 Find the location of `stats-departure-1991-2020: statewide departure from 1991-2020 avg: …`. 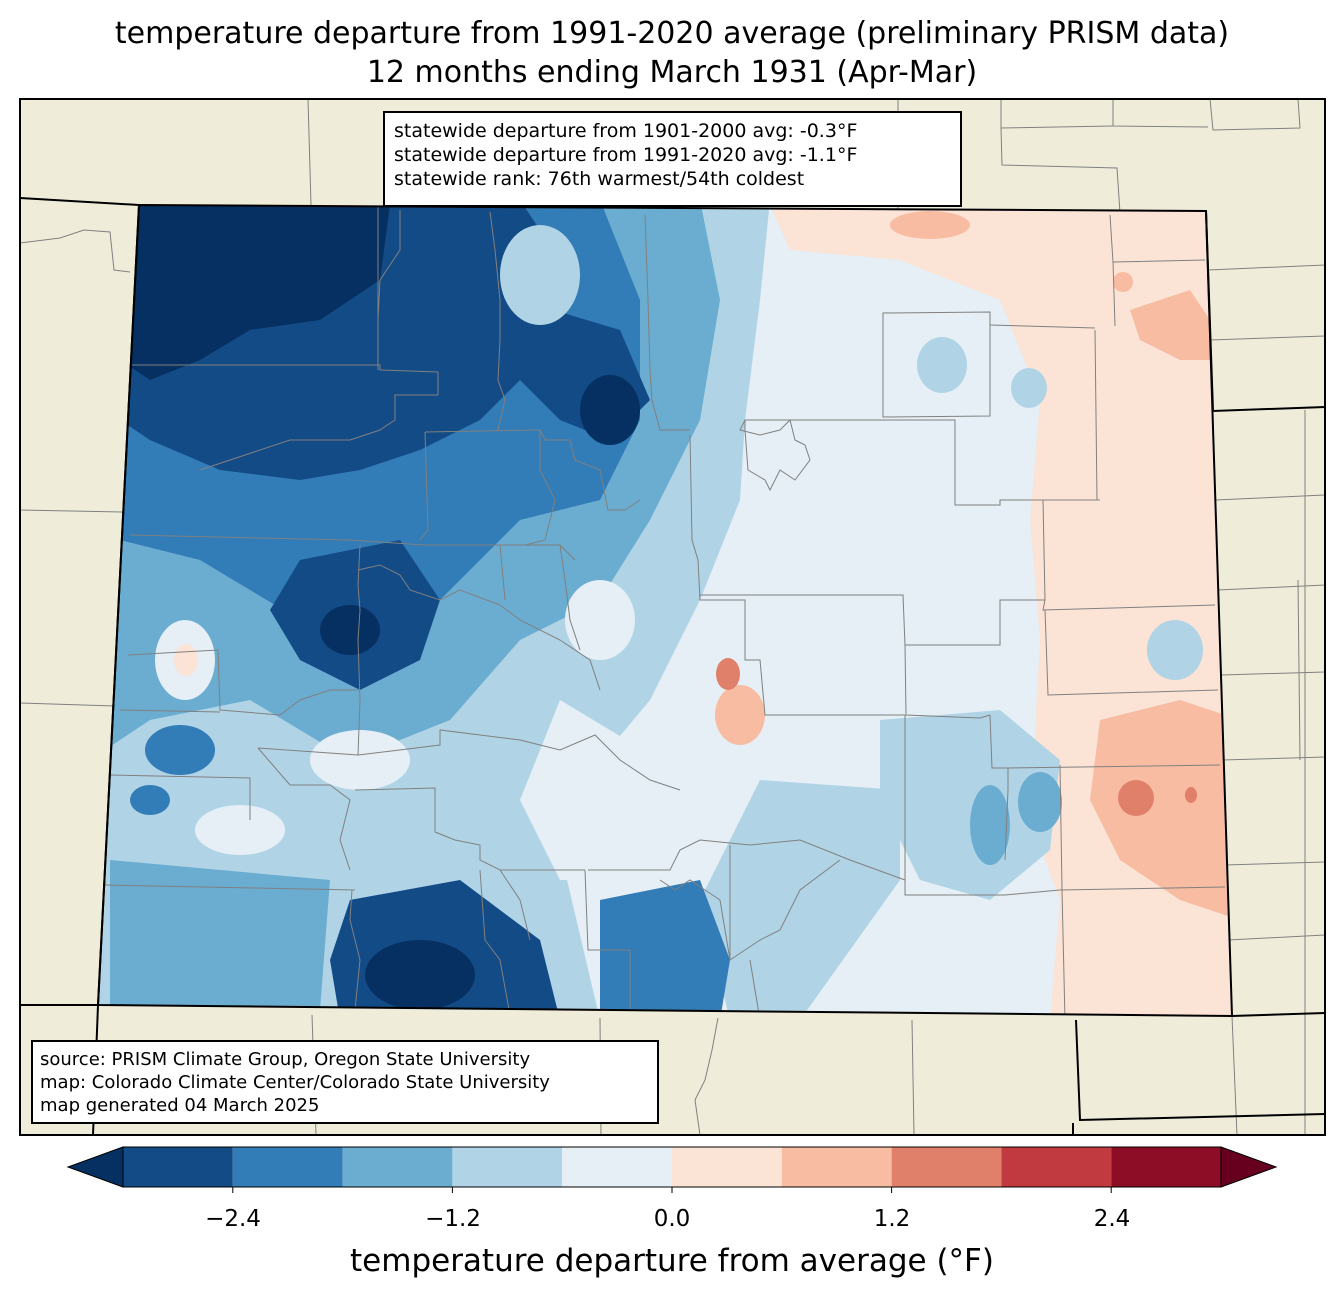

stats-departure-1991-2020: statewide departure from 1991-2020 avg: … is located at coordinates (626, 155).